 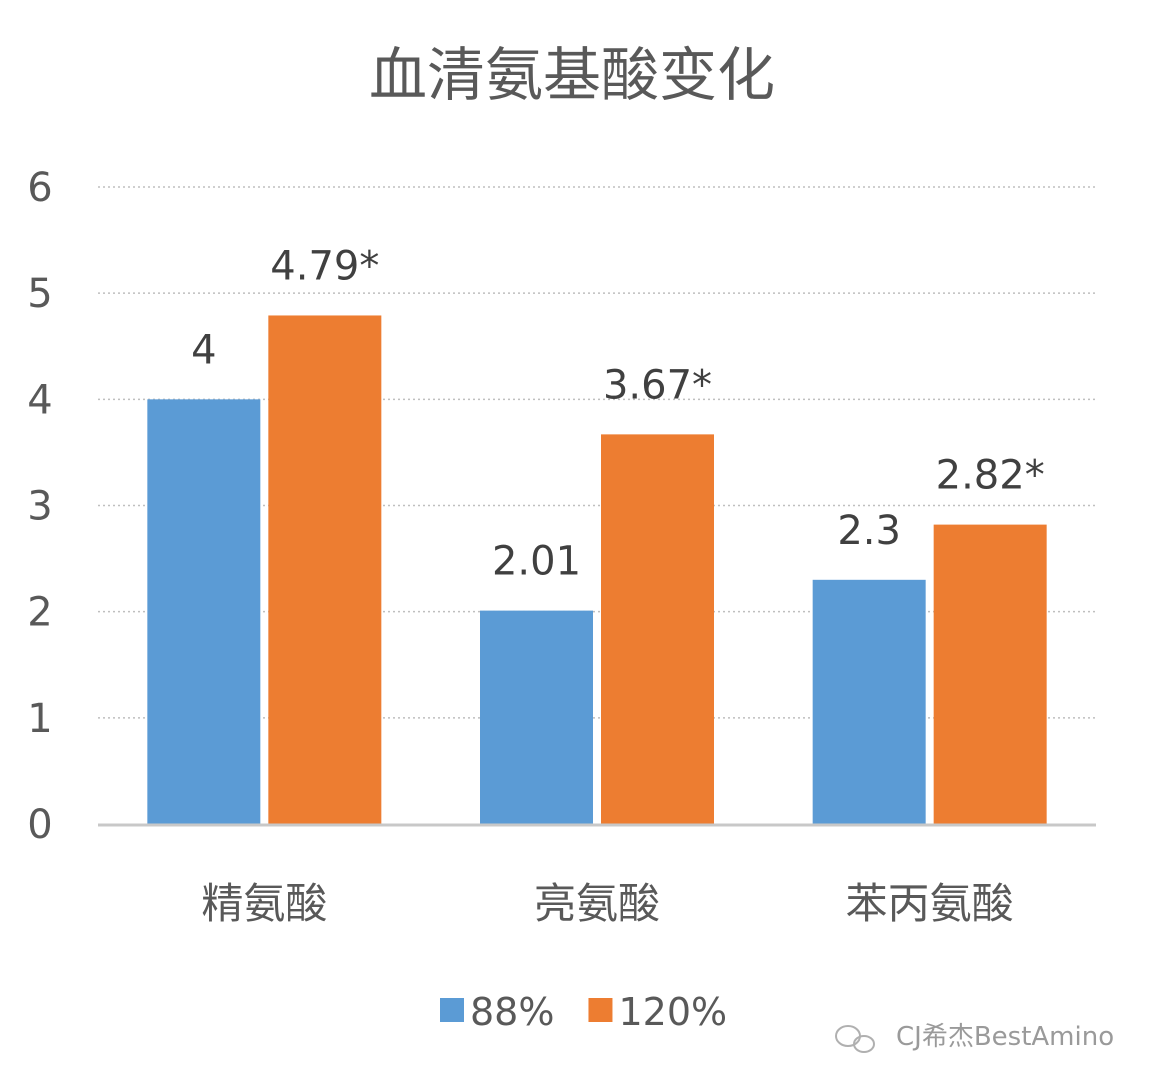 I want to click on data-label: 2.82*, so click(x=990, y=476).